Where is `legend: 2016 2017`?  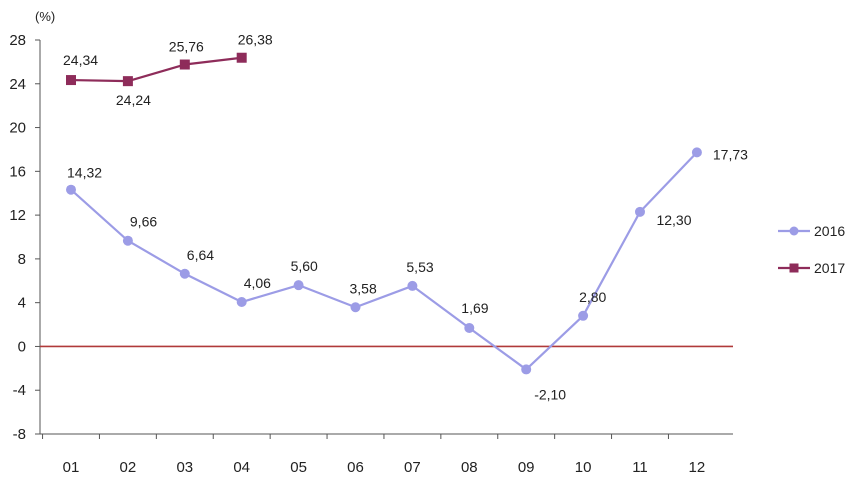 legend: 2016 2017 is located at coordinates (811, 249).